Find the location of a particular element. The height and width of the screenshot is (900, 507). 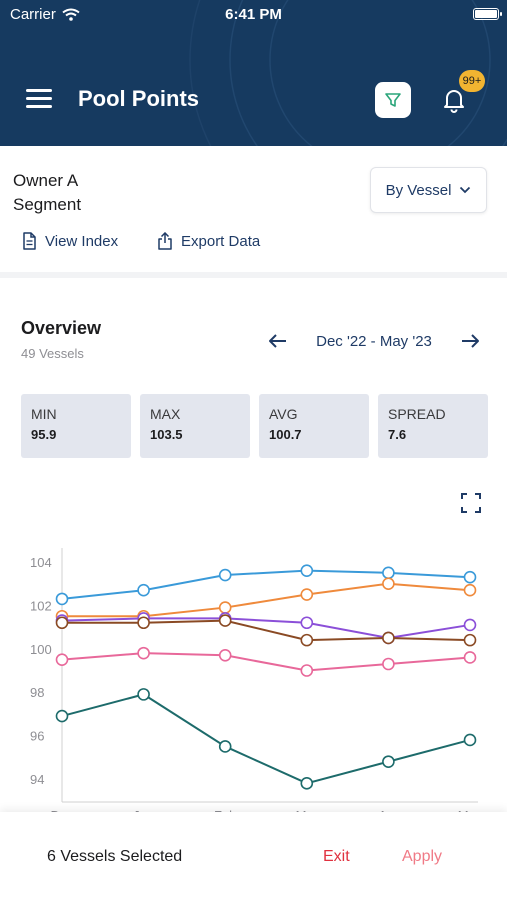

stat-max: MAX 103.5 is located at coordinates (195, 426).